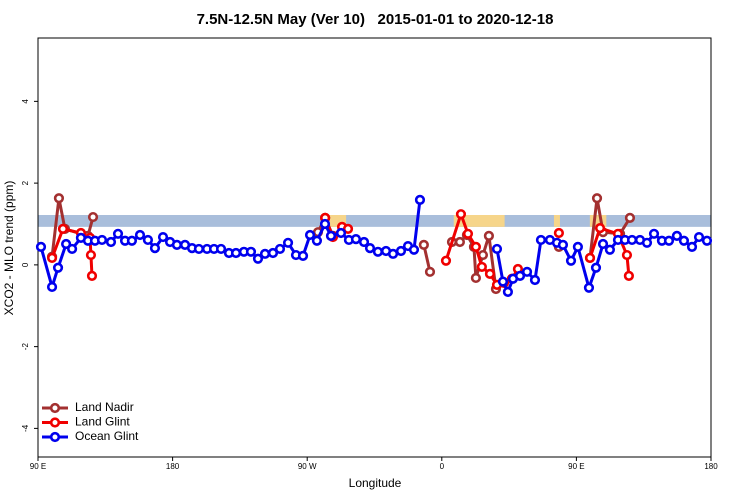 The height and width of the screenshot is (500, 750). Describe the element at coordinates (25, 182) in the screenshot. I see `y-tick-label: 2` at that location.